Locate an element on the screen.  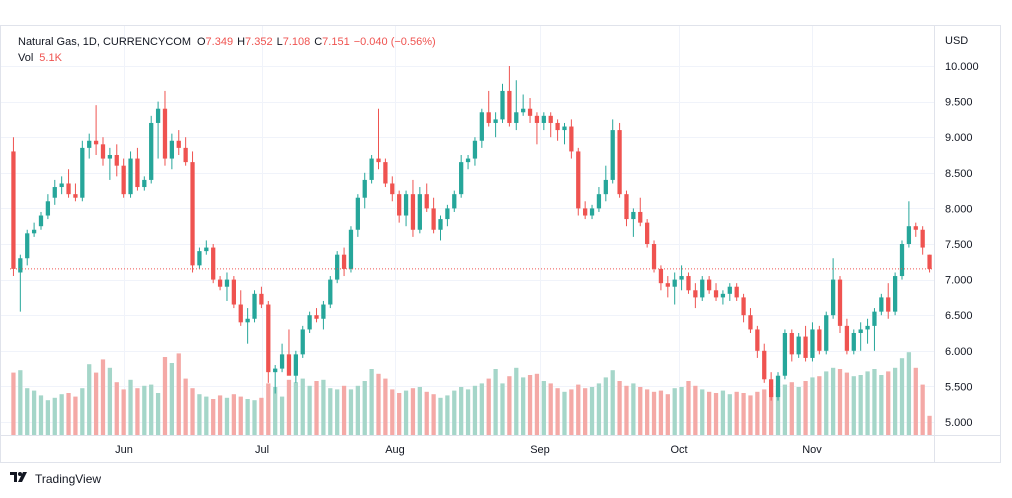
price-axis-label: 5.500 is located at coordinates (959, 387).